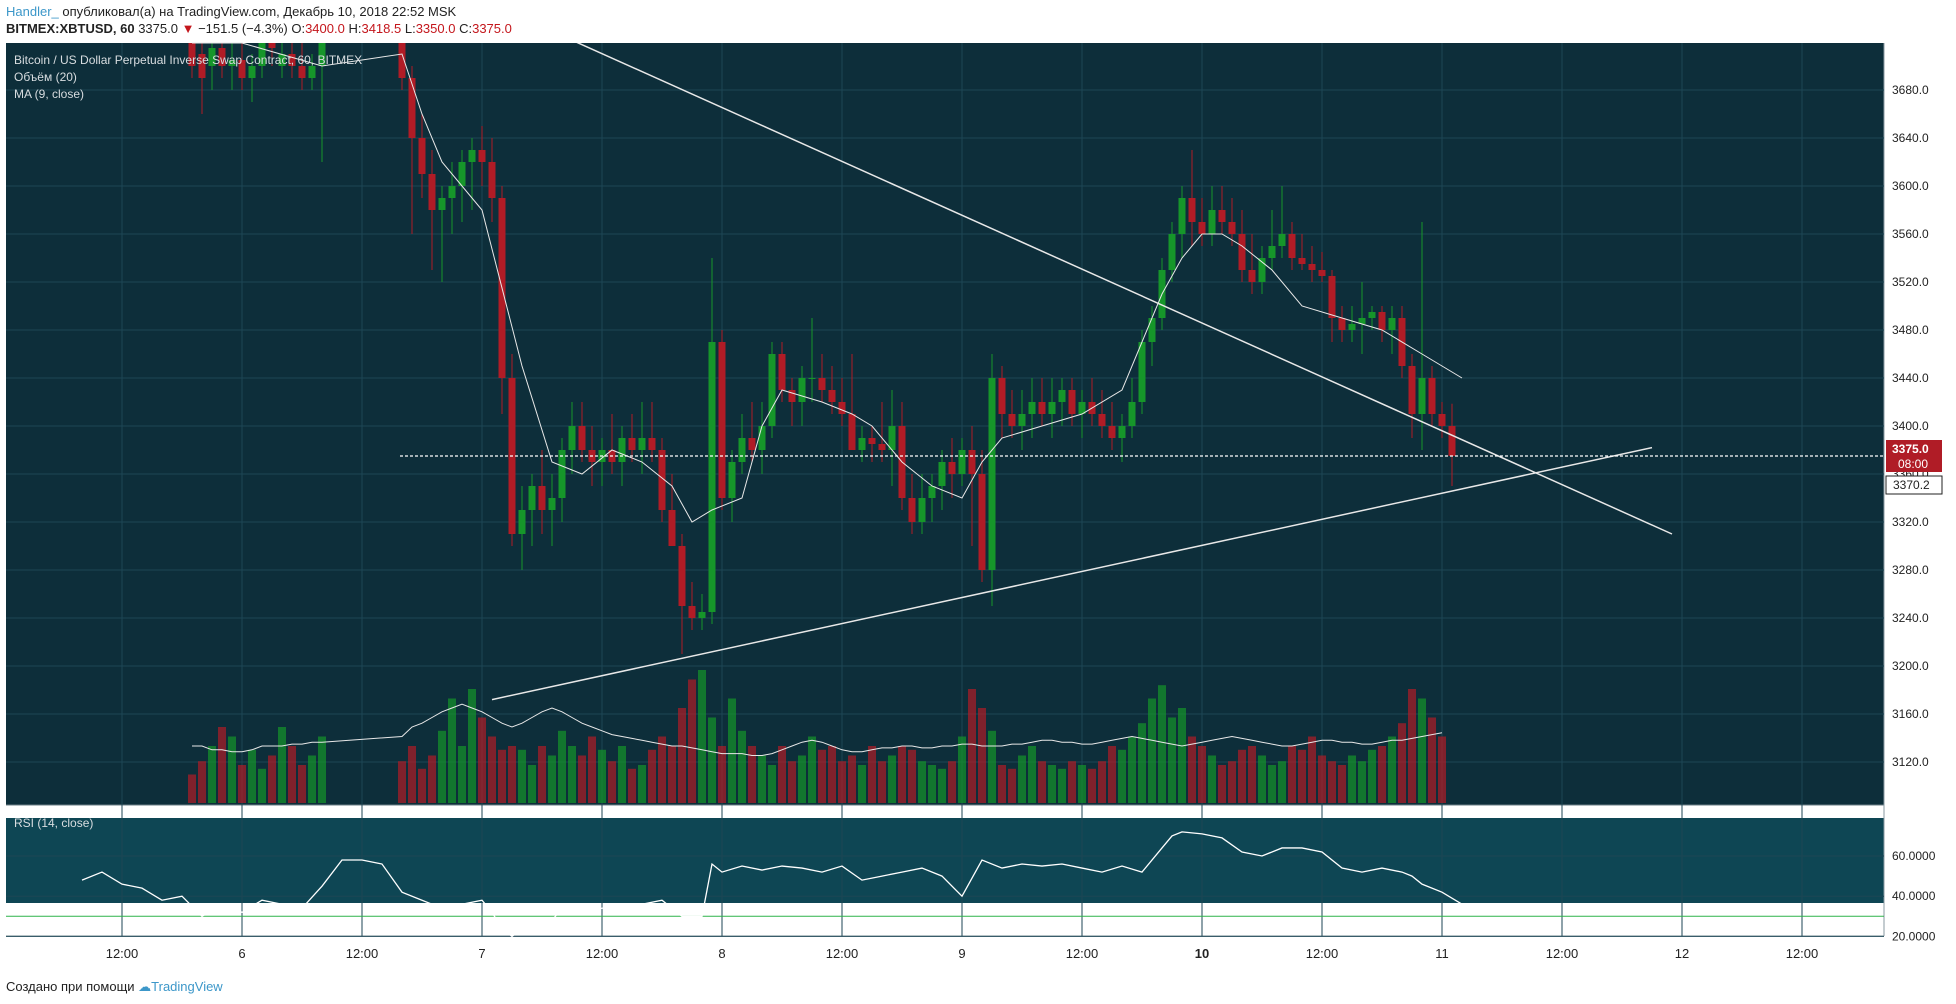 The height and width of the screenshot is (1004, 1956). Describe the element at coordinates (772, 884) in the screenshot. I see `rsi-line` at that location.